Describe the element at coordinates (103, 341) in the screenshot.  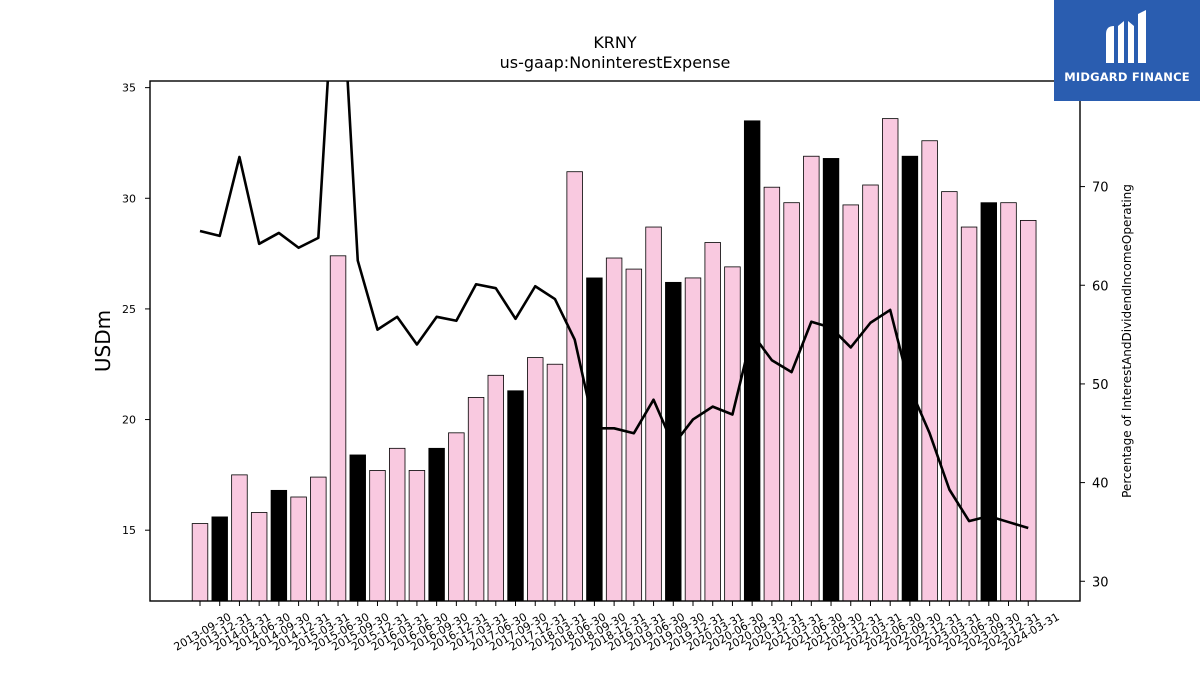
I see `y-axis-label: USDm` at that location.